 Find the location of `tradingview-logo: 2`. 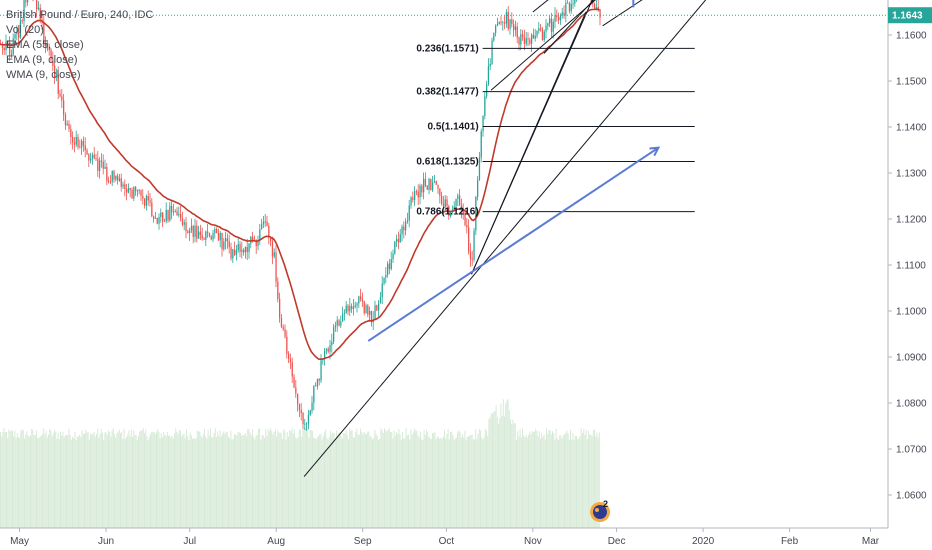

tradingview-logo: 2 is located at coordinates (600, 510).